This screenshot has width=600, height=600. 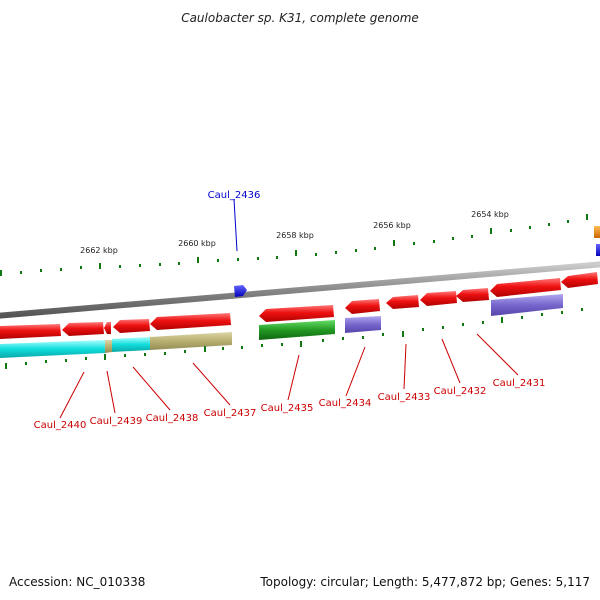 What do you see at coordinates (295, 235) in the screenshot?
I see `kbp-label: 2658 kbp` at bounding box center [295, 235].